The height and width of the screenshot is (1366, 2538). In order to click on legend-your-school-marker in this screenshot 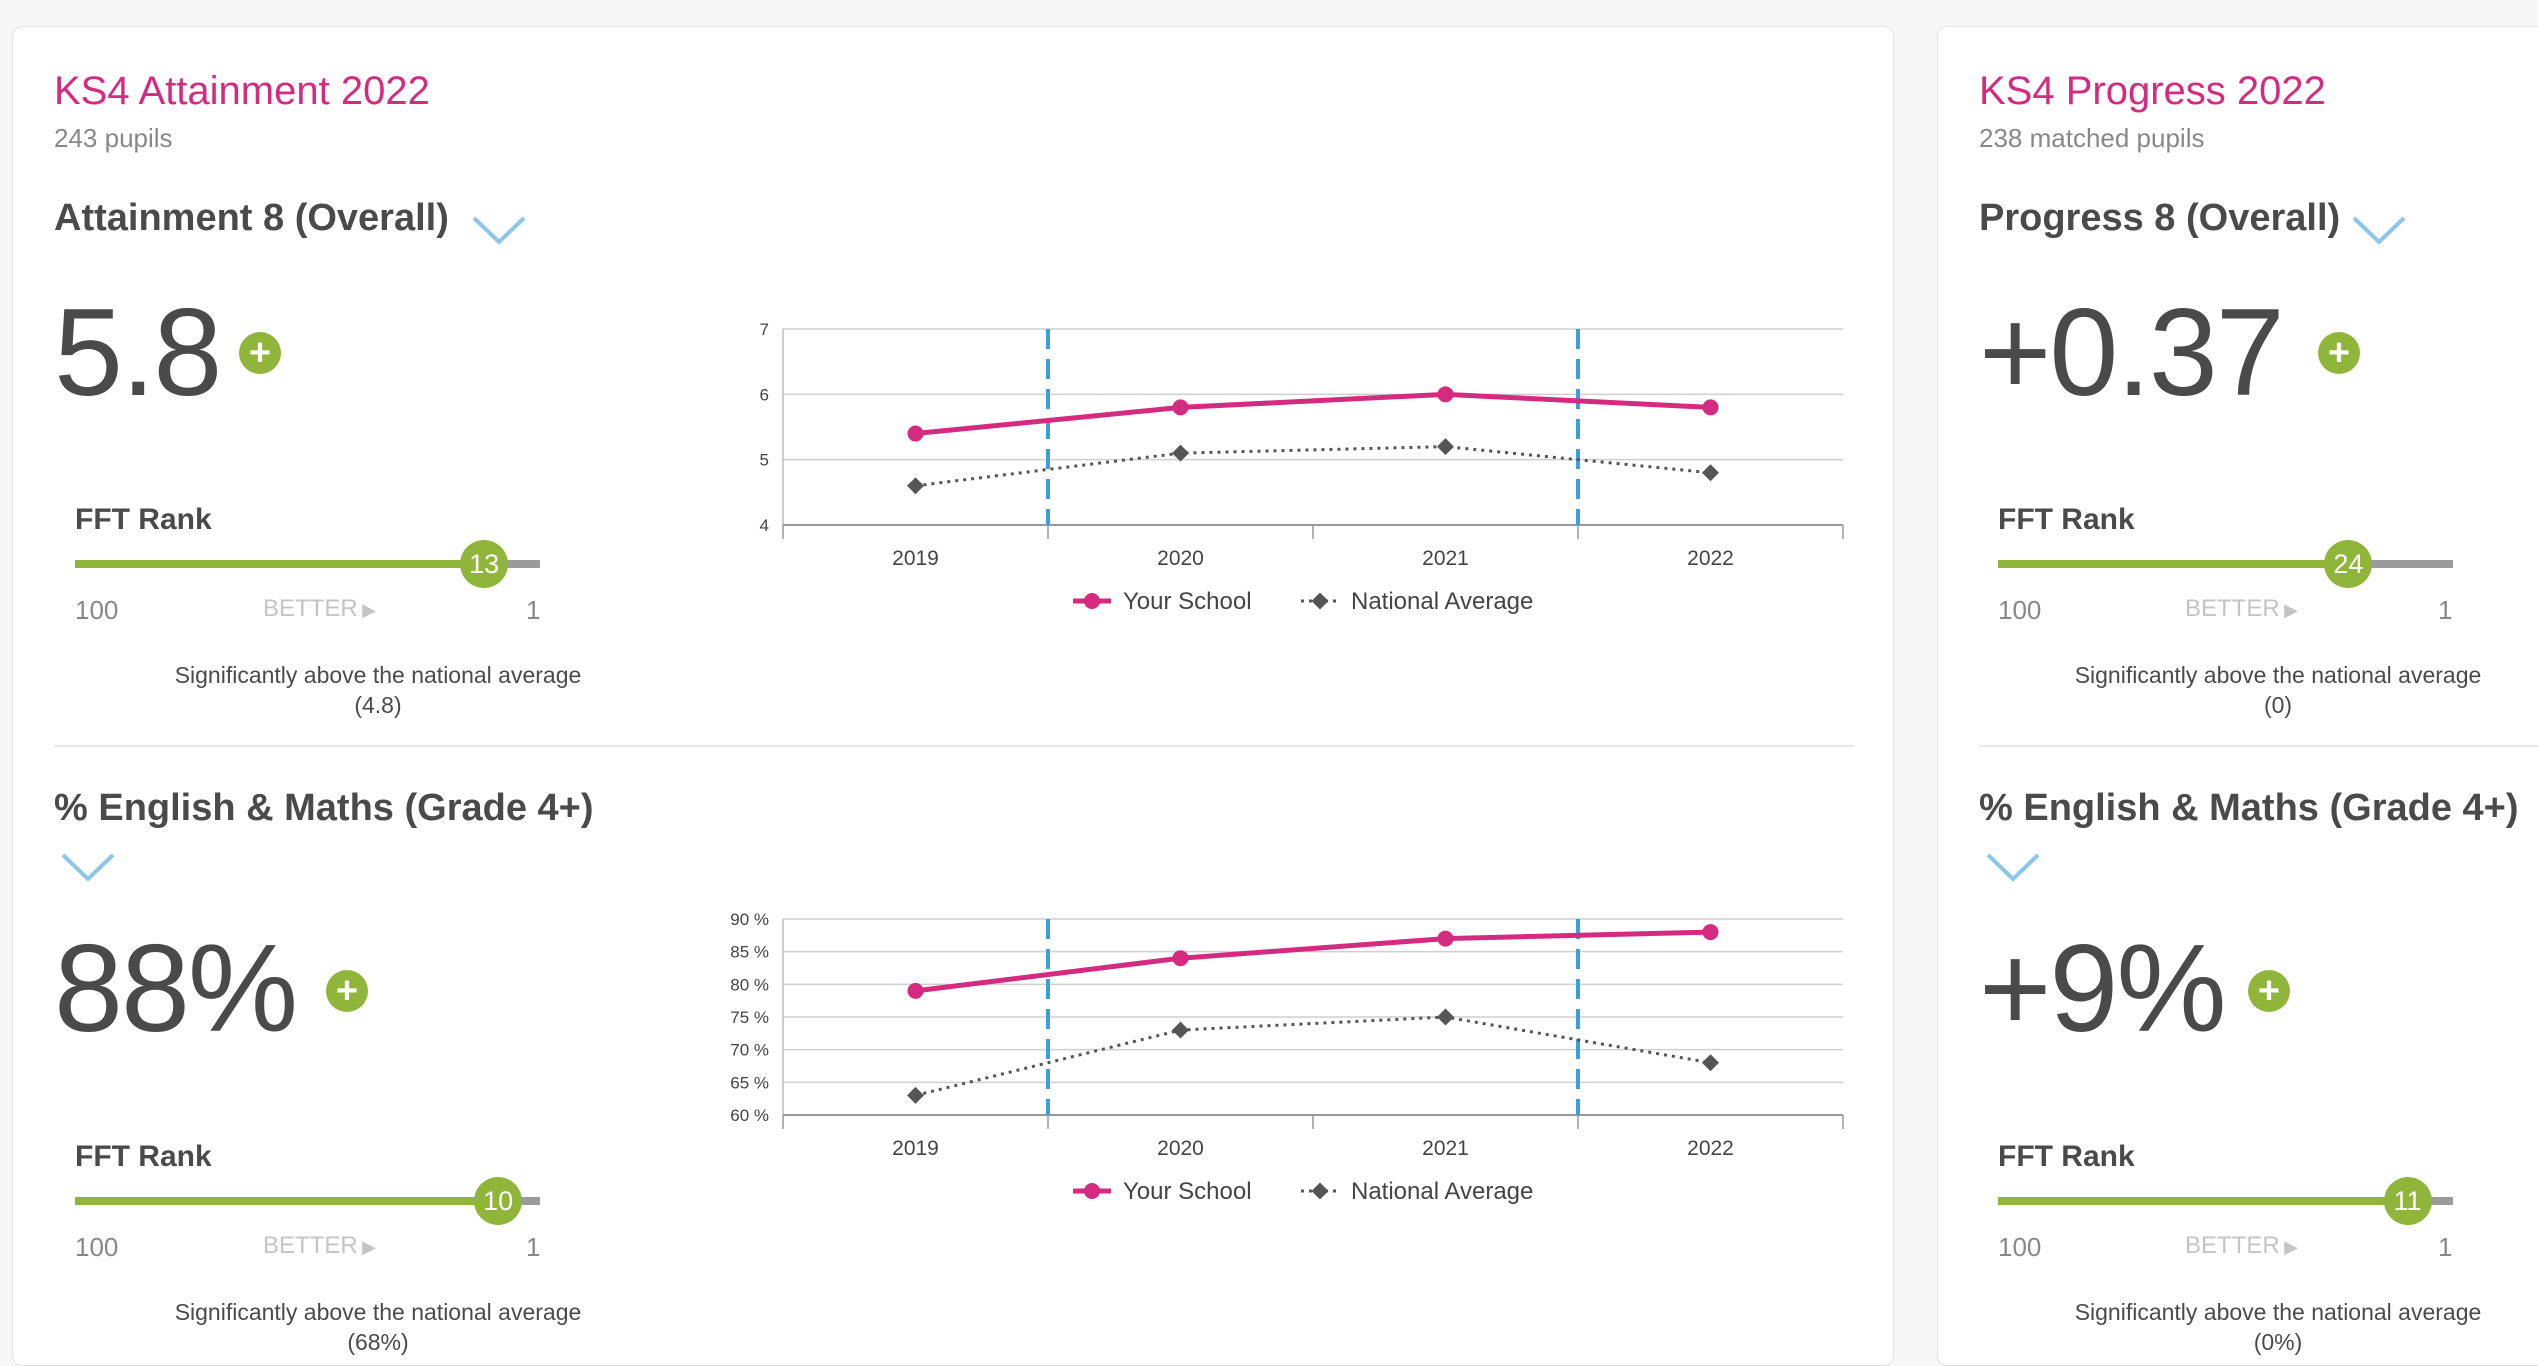, I will do `click(1092, 601)`.